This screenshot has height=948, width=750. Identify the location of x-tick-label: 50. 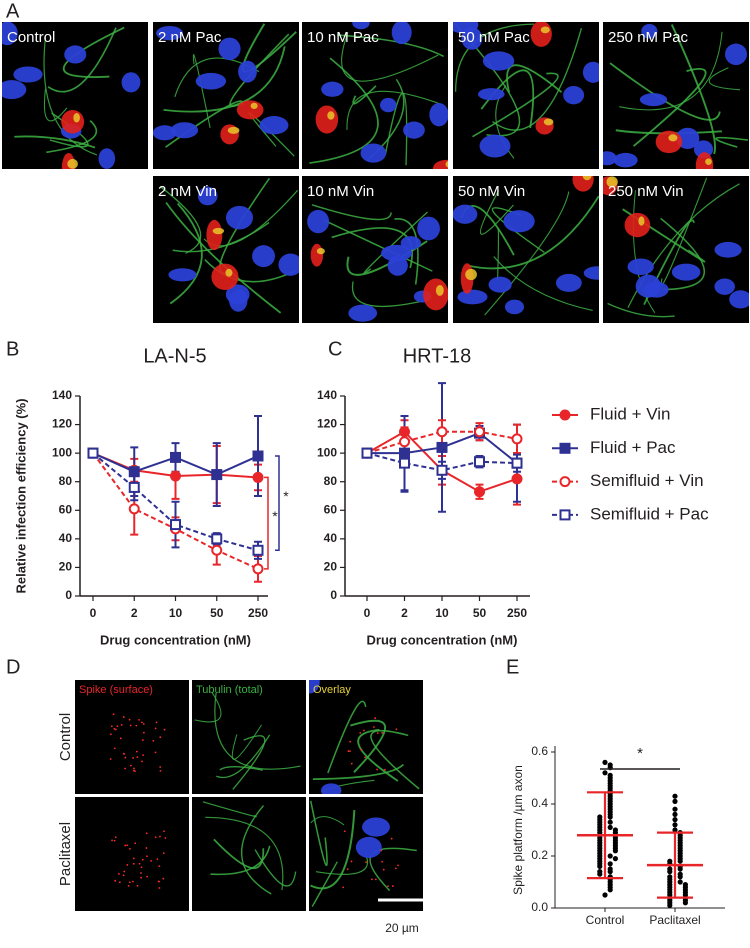
(217, 613).